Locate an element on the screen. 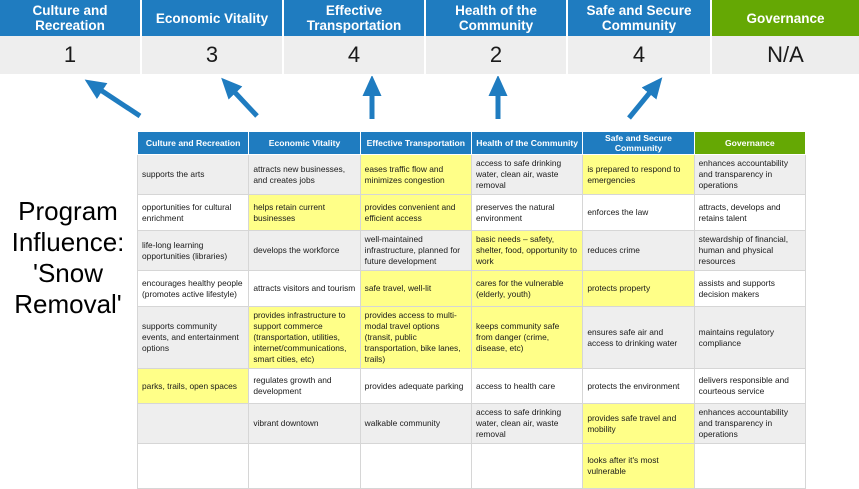 This screenshot has height=489, width=859. table-row: looks after it's most vulnerable is located at coordinates (471, 466).